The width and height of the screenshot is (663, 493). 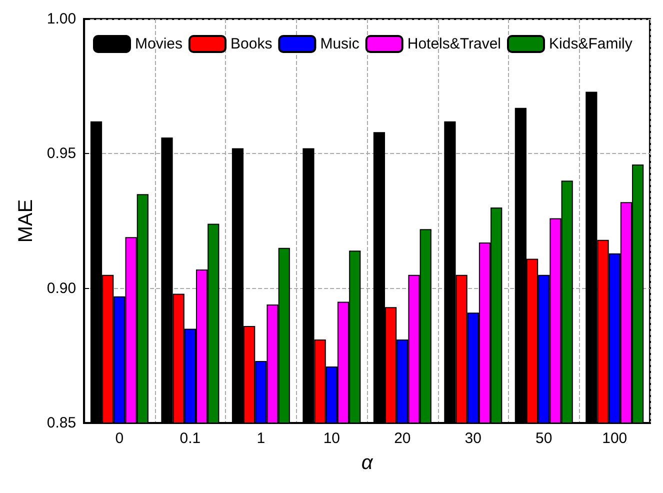 What do you see at coordinates (615, 438) in the screenshot?
I see `x-tick-label: 100` at bounding box center [615, 438].